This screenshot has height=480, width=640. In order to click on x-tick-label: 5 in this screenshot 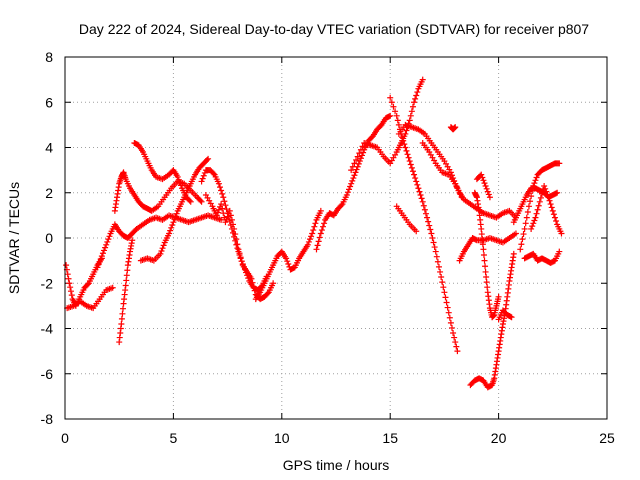, I will do `click(174, 438)`.